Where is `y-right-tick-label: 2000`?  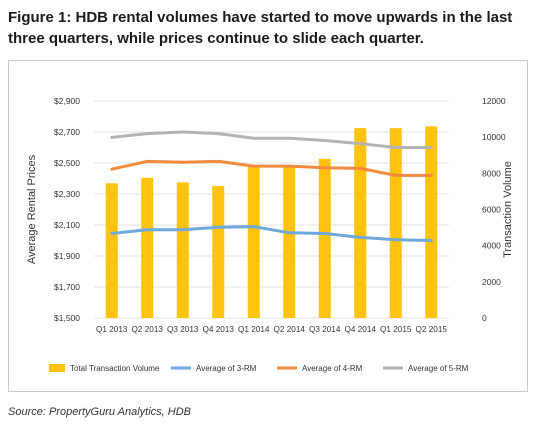
y-right-tick-label: 2000 is located at coordinates (491, 282).